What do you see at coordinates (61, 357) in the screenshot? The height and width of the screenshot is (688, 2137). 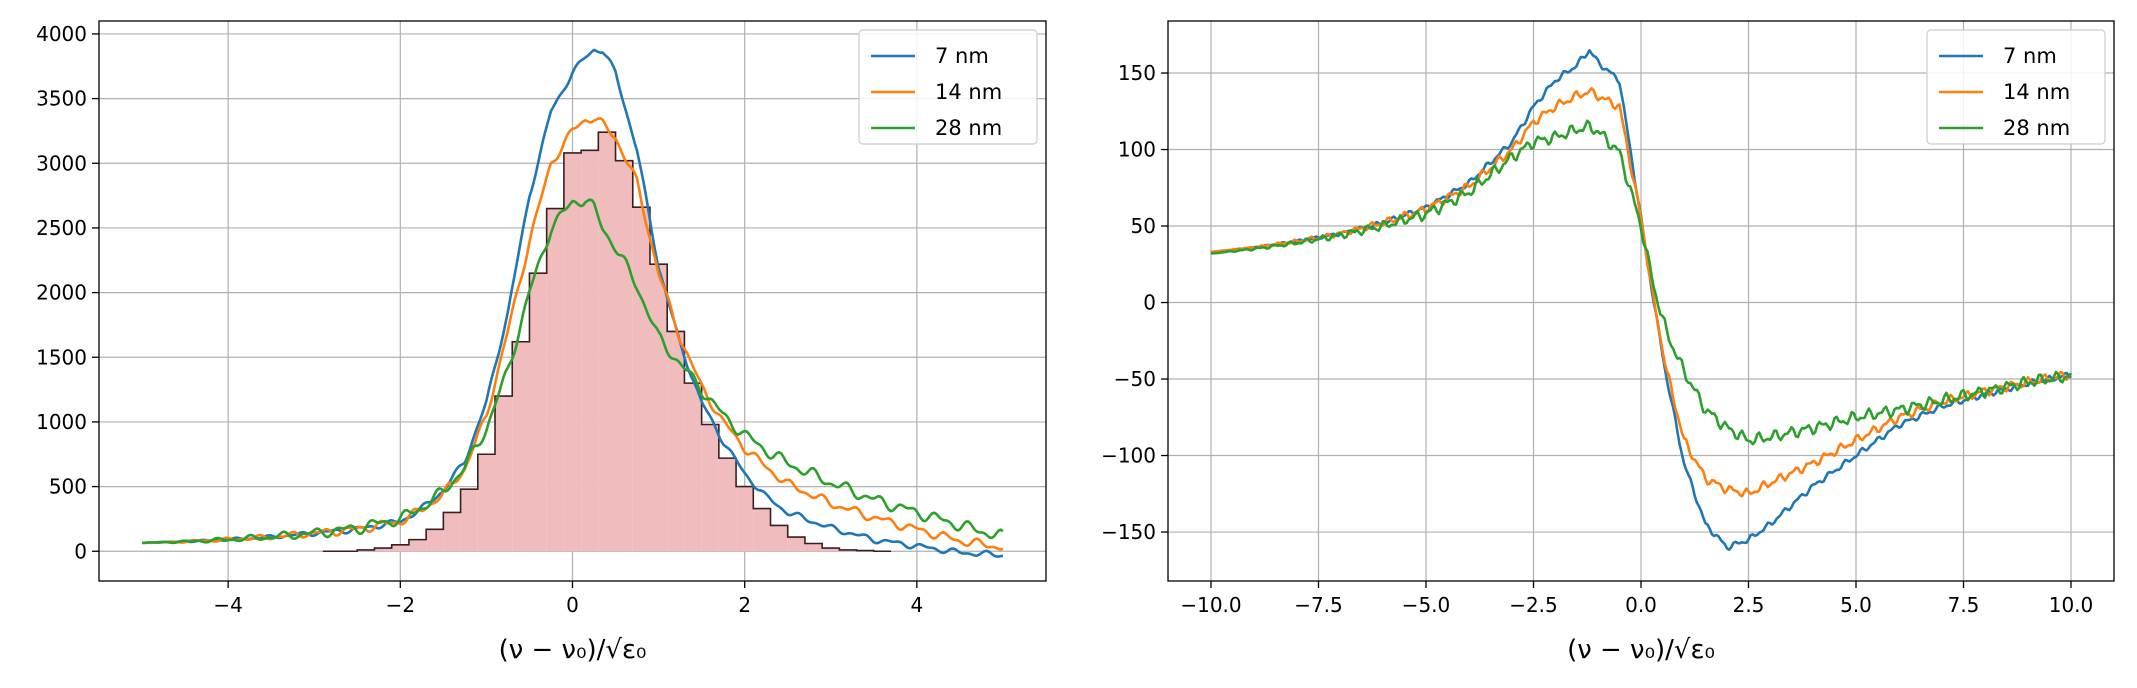 I see `y-tick-label: 1500` at bounding box center [61, 357].